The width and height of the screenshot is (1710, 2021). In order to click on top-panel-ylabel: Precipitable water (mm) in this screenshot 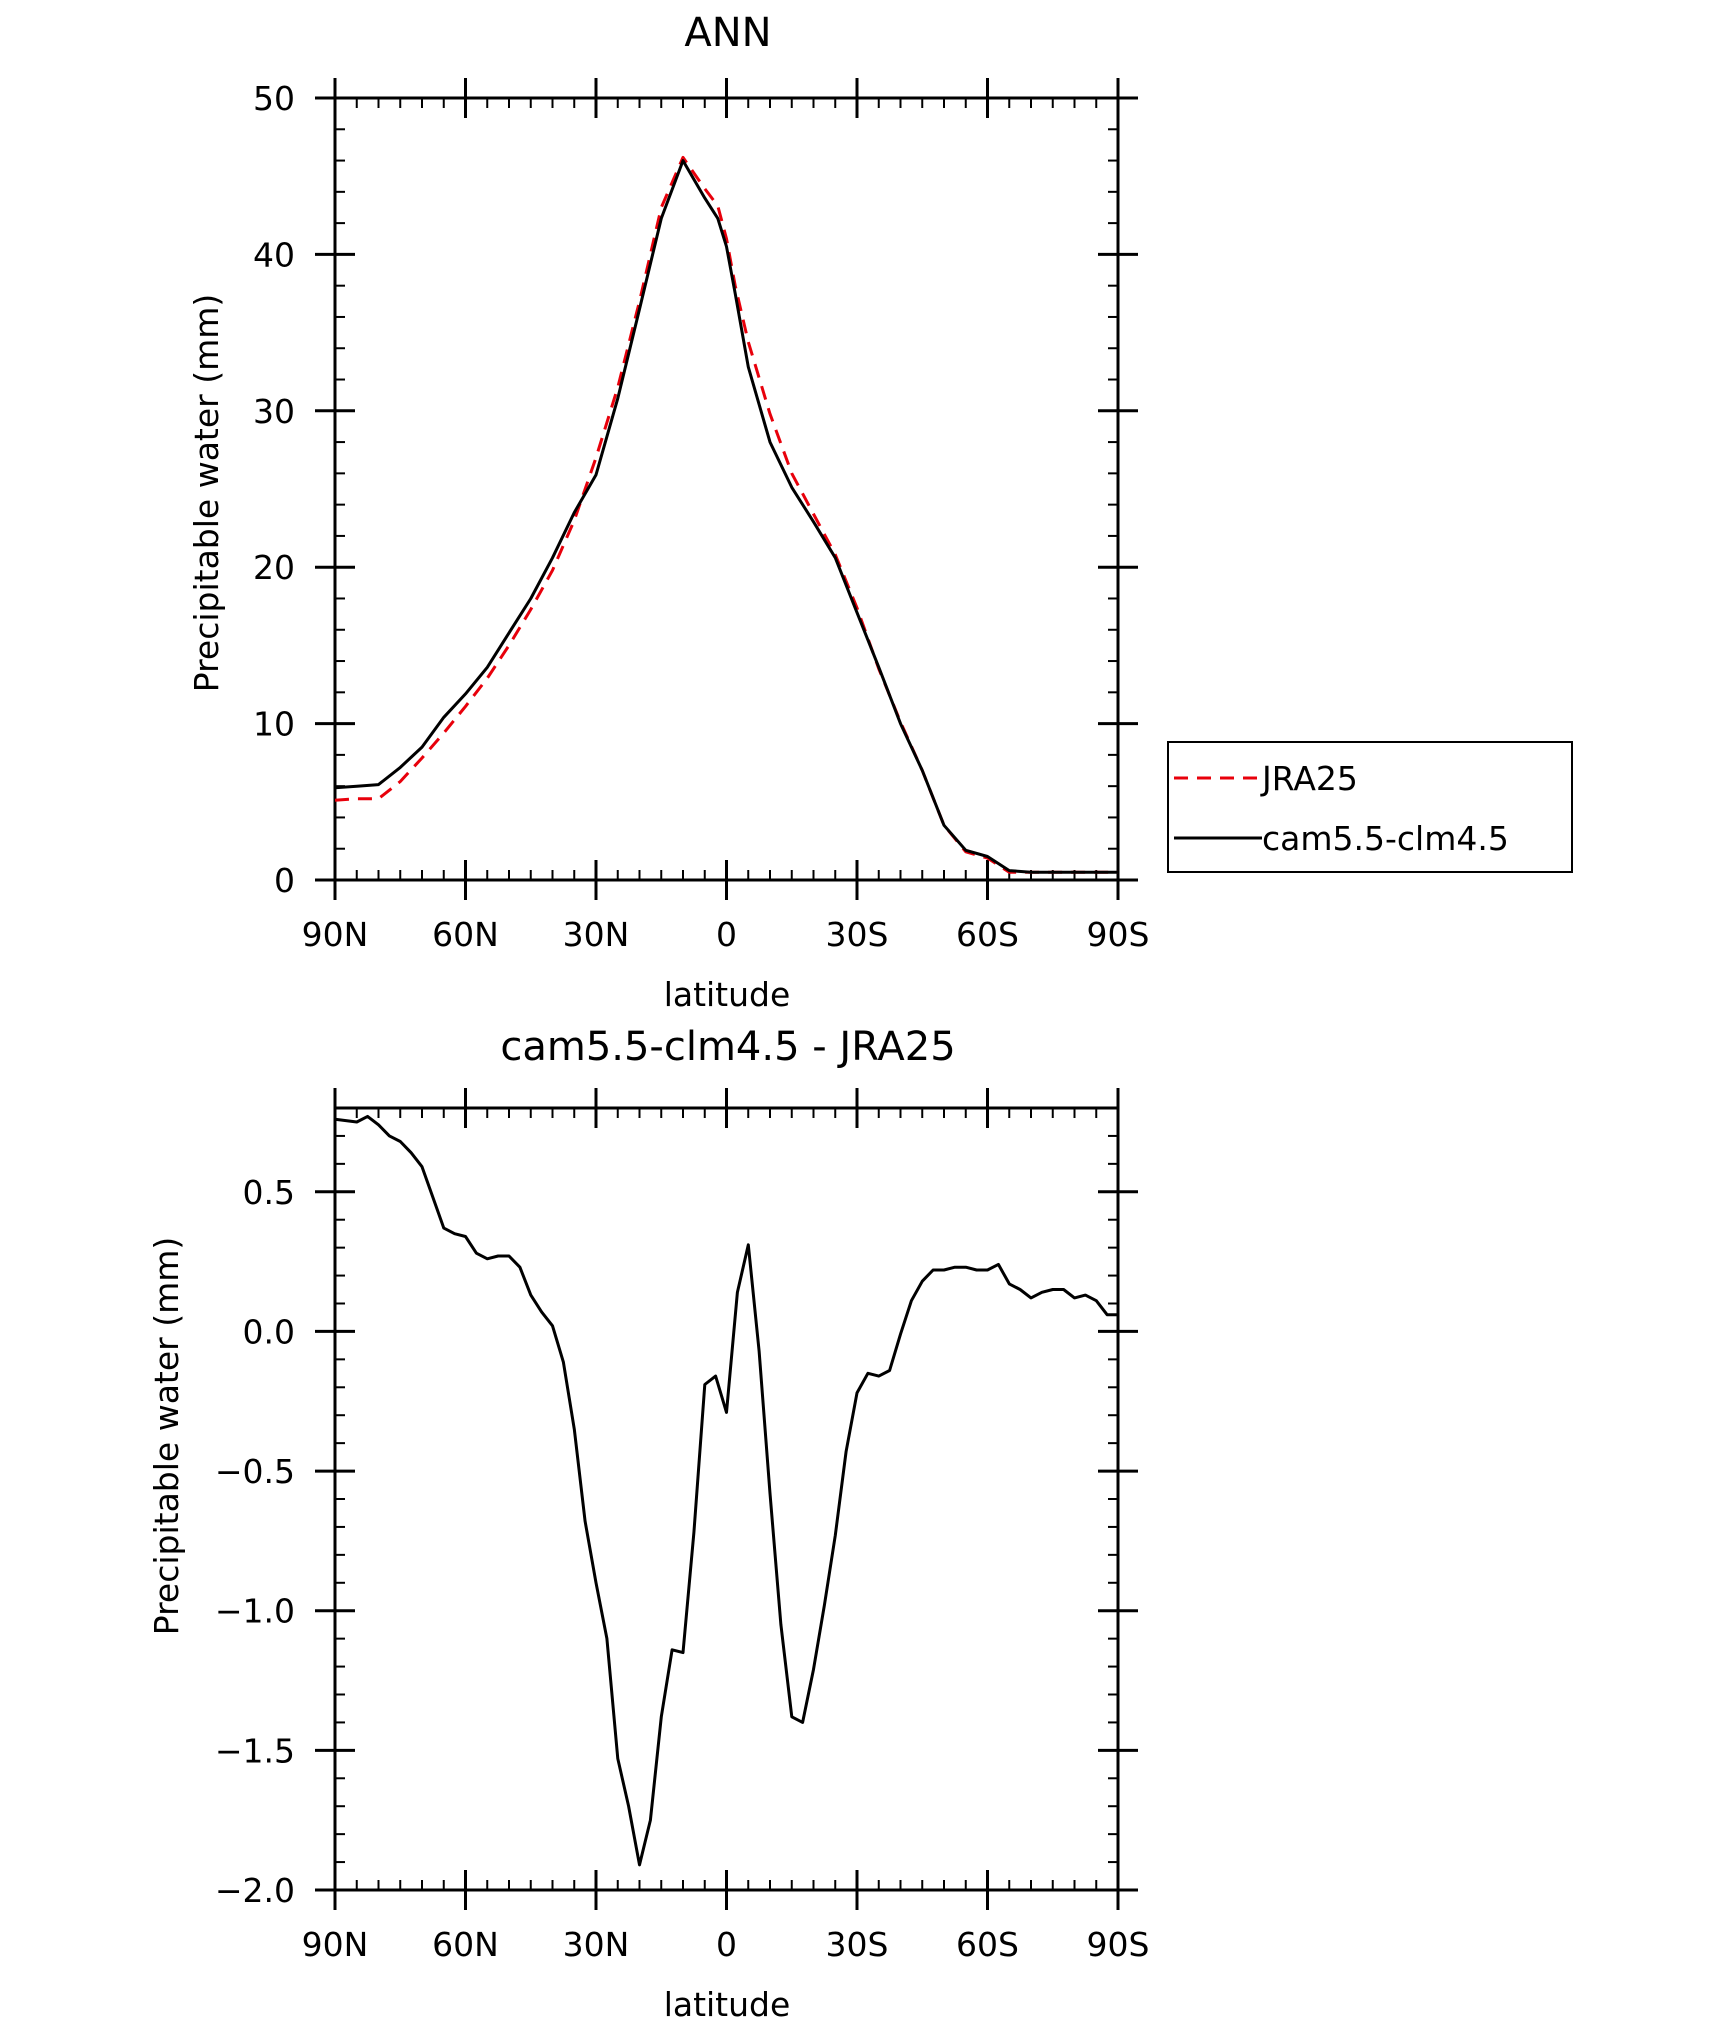, I will do `click(206, 493)`.